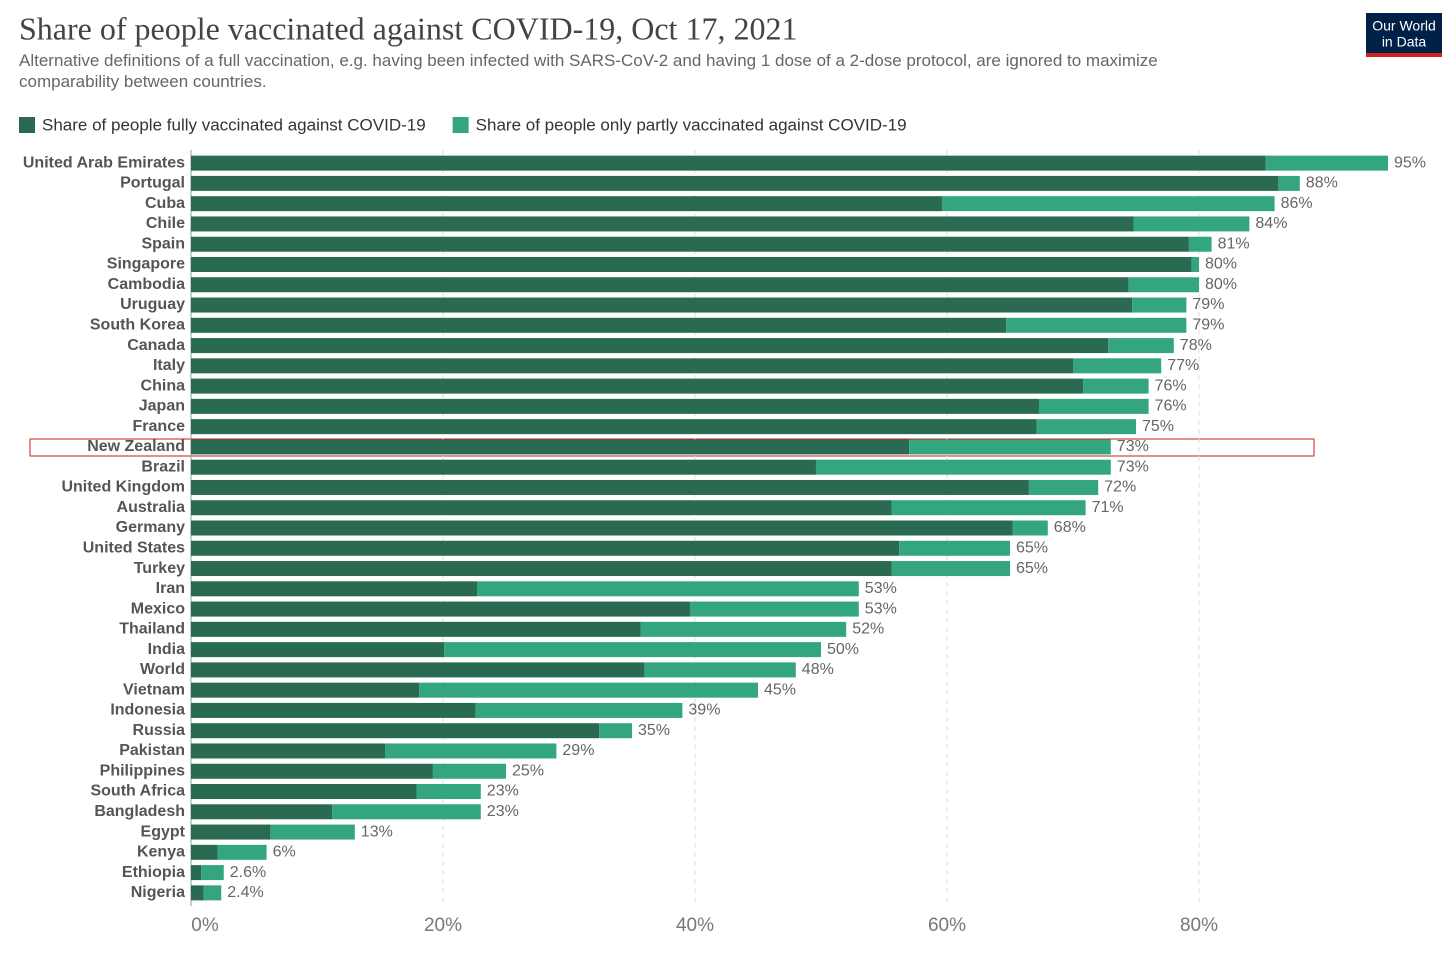 The image size is (1453, 962). Describe the element at coordinates (123, 487) in the screenshot. I see `y-tick-label: United Kingdom` at that location.